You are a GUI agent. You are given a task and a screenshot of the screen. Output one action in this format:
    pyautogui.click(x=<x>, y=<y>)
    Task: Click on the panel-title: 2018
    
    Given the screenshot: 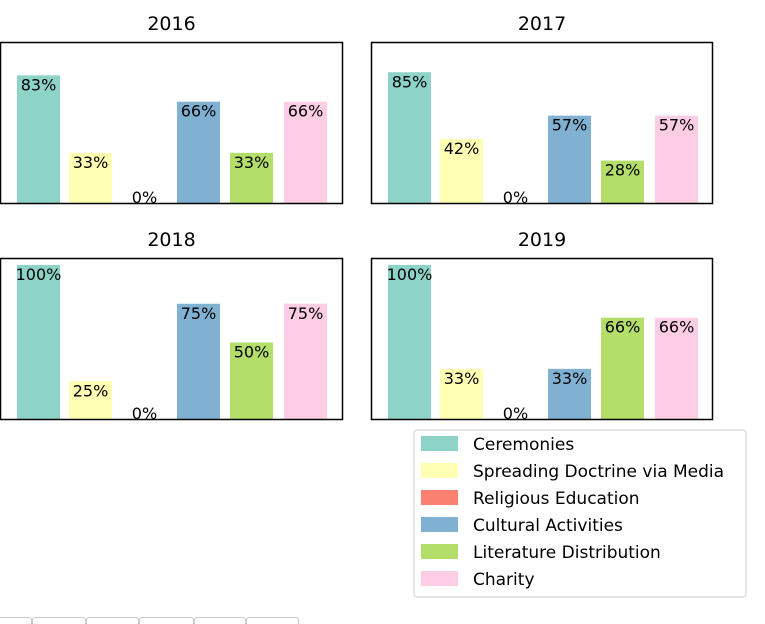 What is the action you would take?
    pyautogui.click(x=171, y=240)
    